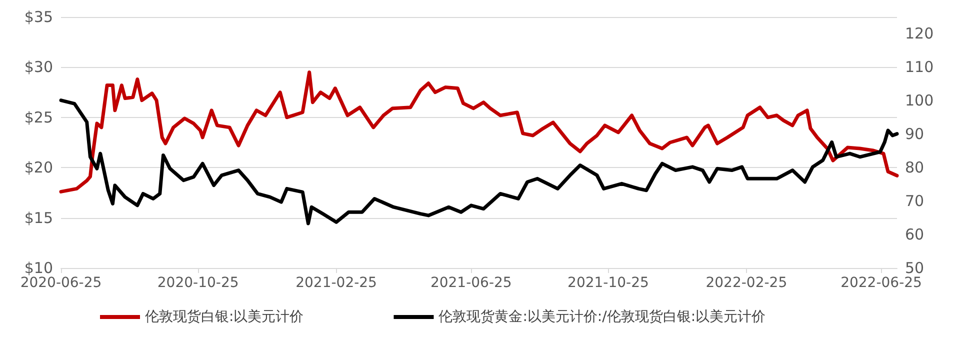 Image resolution: width=955 pixels, height=337 pixels. I want to click on y2-tick-label: 70, so click(914, 201).